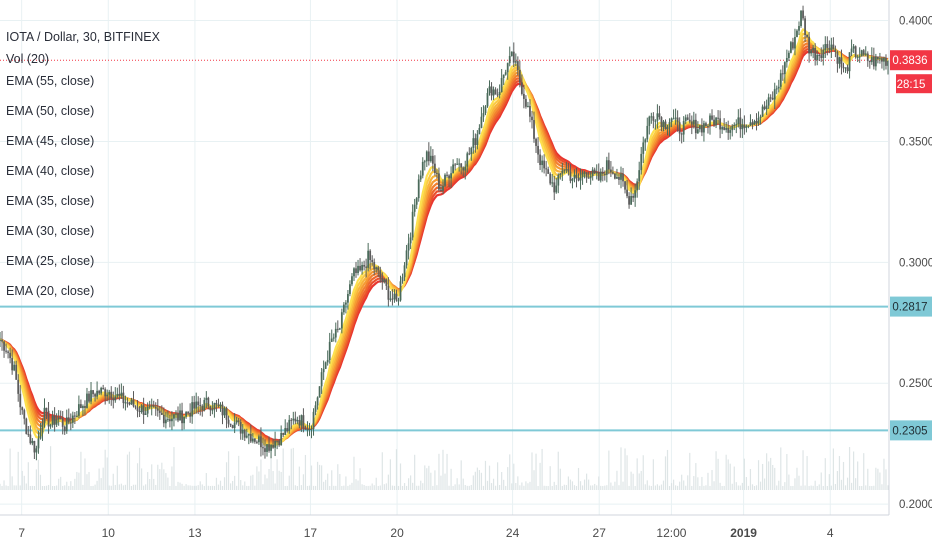  What do you see at coordinates (50, 141) in the screenshot?
I see `ema-legend-item: EMA (45, close)` at bounding box center [50, 141].